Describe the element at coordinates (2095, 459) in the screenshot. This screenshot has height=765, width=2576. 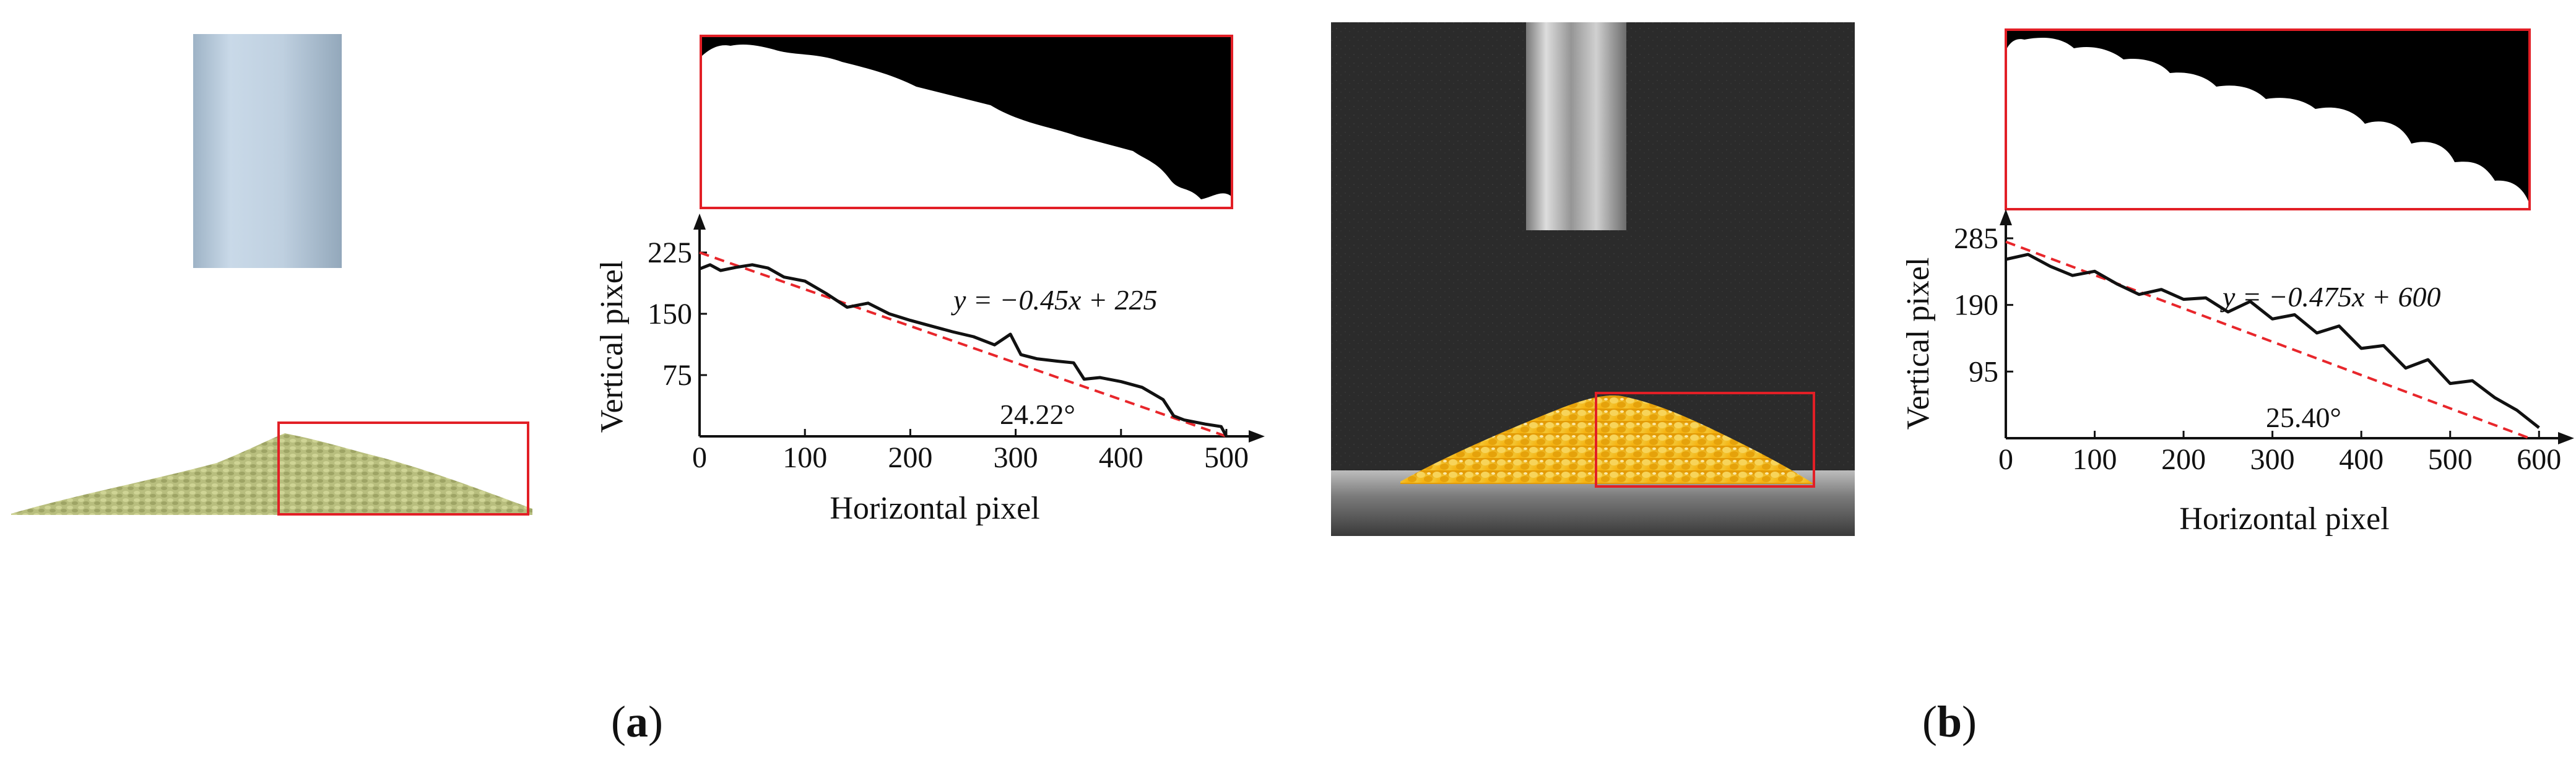
I see `chart-b-x-tick-label: 100` at that location.